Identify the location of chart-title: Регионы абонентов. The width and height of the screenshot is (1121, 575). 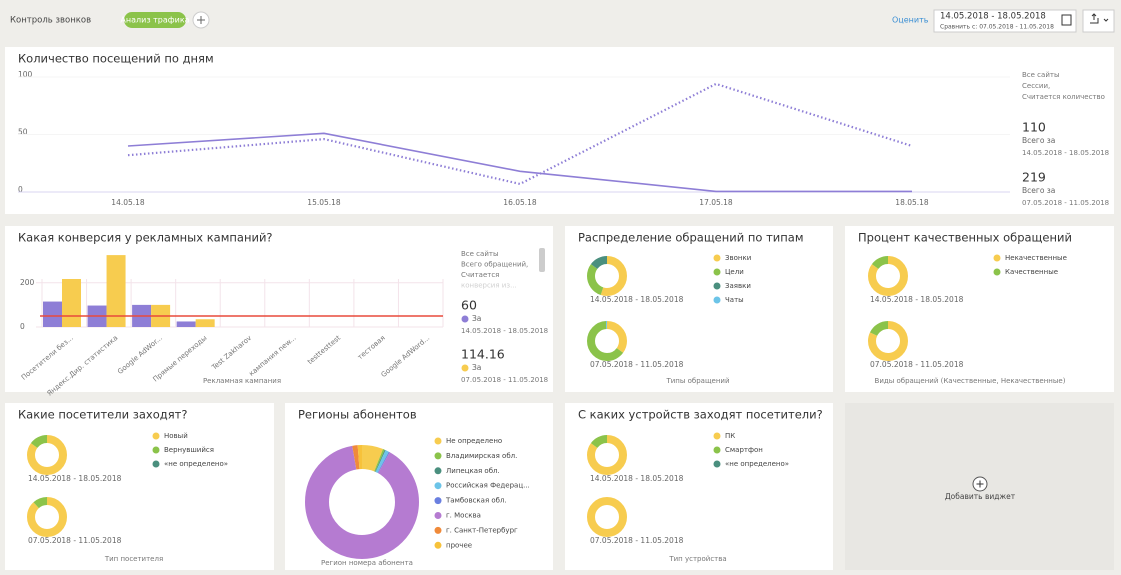
(357, 415).